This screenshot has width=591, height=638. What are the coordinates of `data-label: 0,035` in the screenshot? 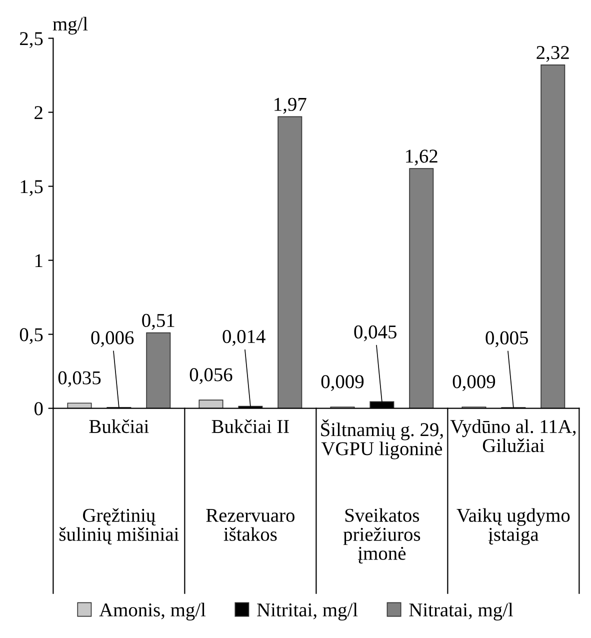 It's located at (79, 379).